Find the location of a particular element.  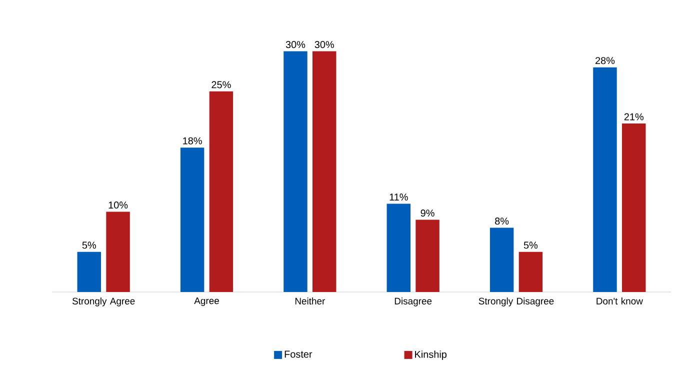

data-label: 21% is located at coordinates (634, 116).